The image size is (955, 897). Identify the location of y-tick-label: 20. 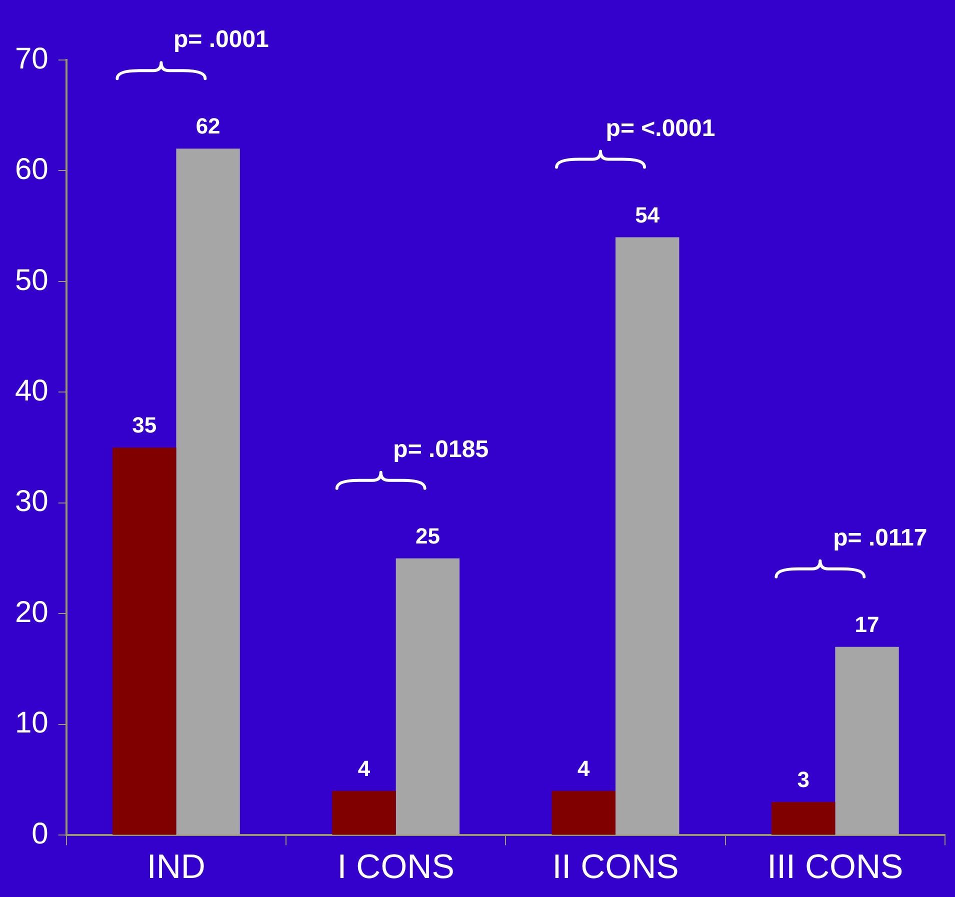
(31, 612).